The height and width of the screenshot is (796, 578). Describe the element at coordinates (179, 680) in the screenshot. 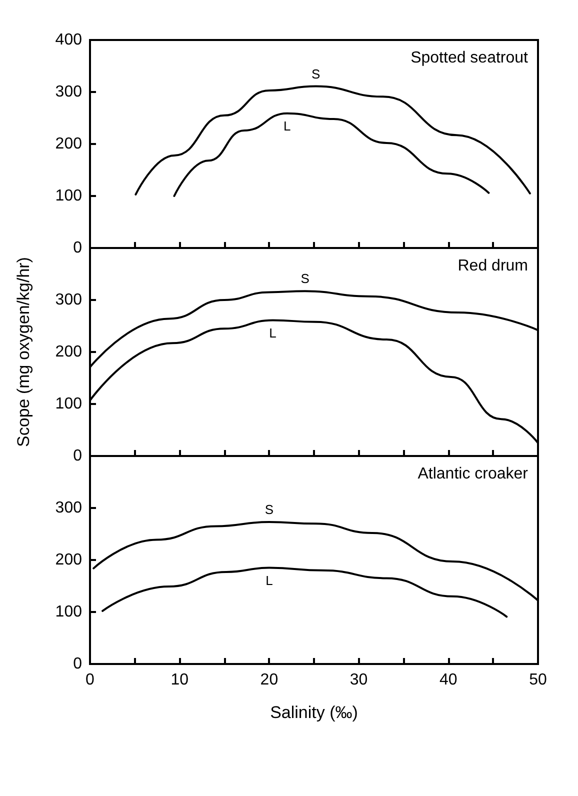

I see `x-tick-label: 10` at that location.